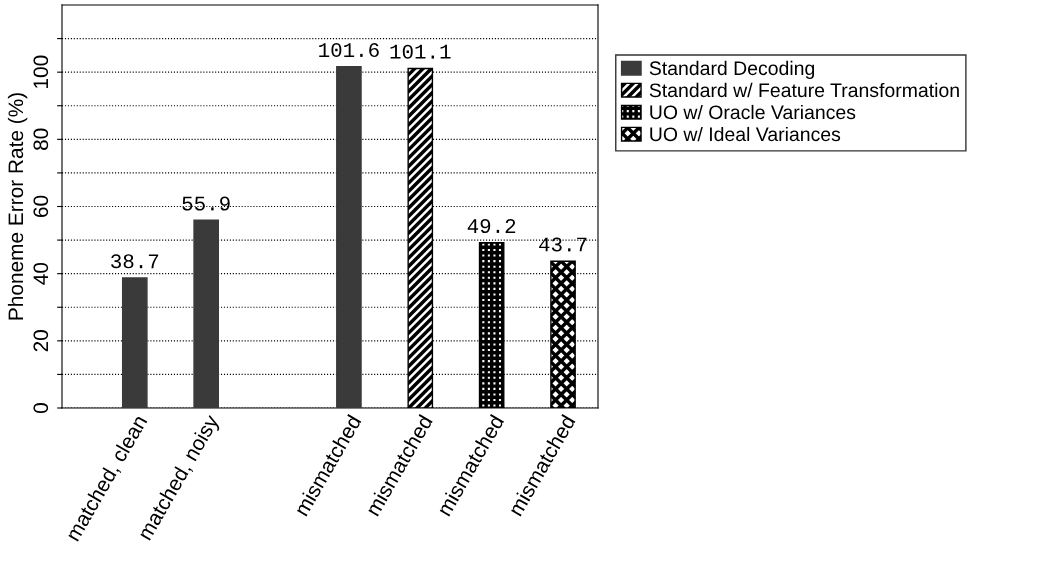 Image resolution: width=1064 pixels, height=563 pixels. What do you see at coordinates (732, 69) in the screenshot?
I see `legend-label: Standard Decoding` at bounding box center [732, 69].